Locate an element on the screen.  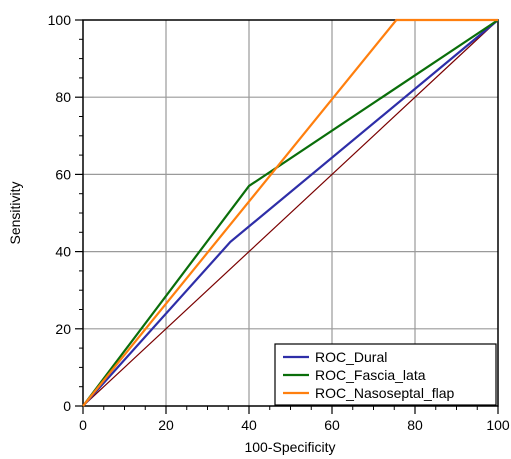
x-tick-label: 100 is located at coordinates (498, 425).